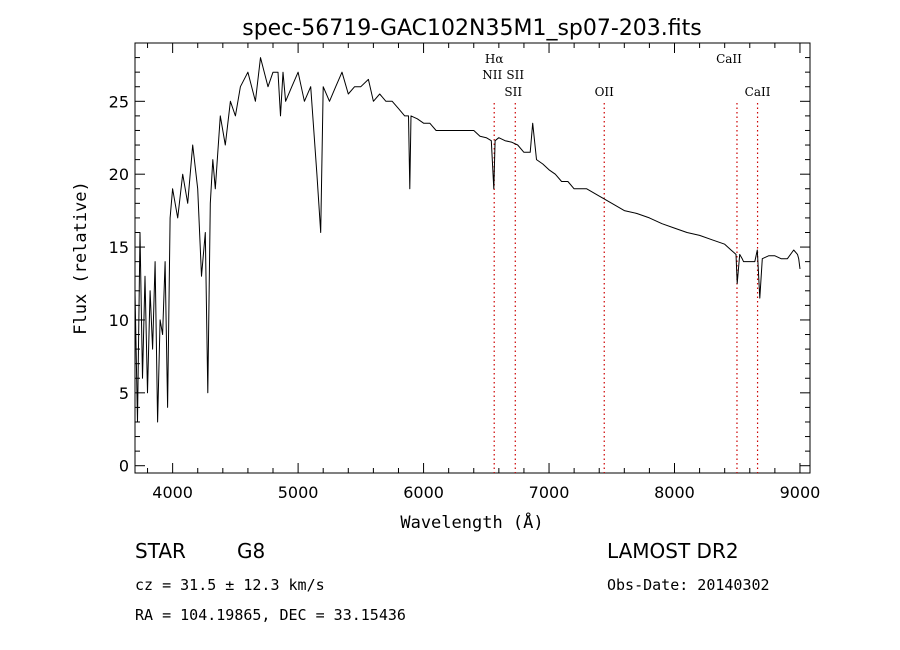 This screenshot has height=650, width=900. Describe the element at coordinates (270, 615) in the screenshot. I see `coordinates-readout: RA = 104.19865, DEC = 33.15436` at that location.